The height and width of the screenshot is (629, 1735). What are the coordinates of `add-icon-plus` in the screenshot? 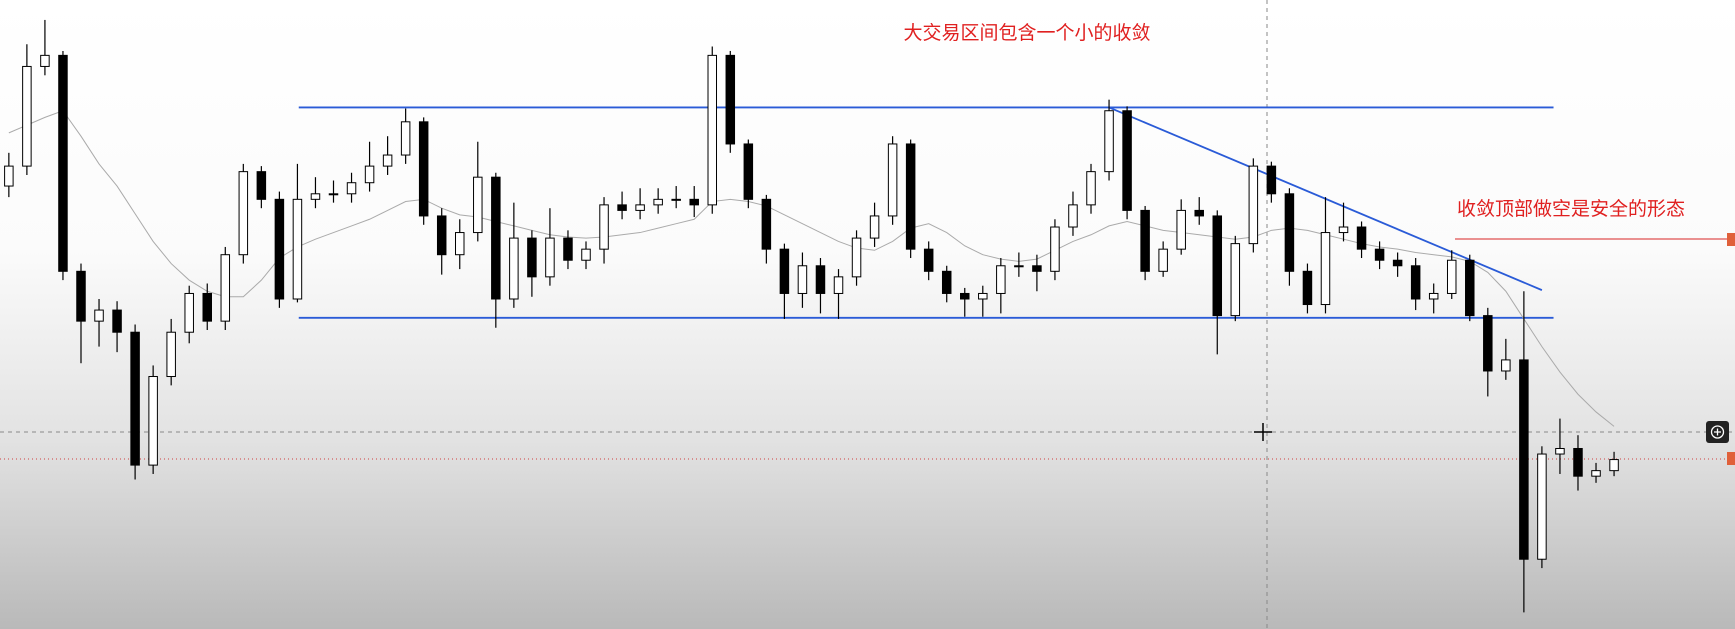 It's located at (1717, 432).